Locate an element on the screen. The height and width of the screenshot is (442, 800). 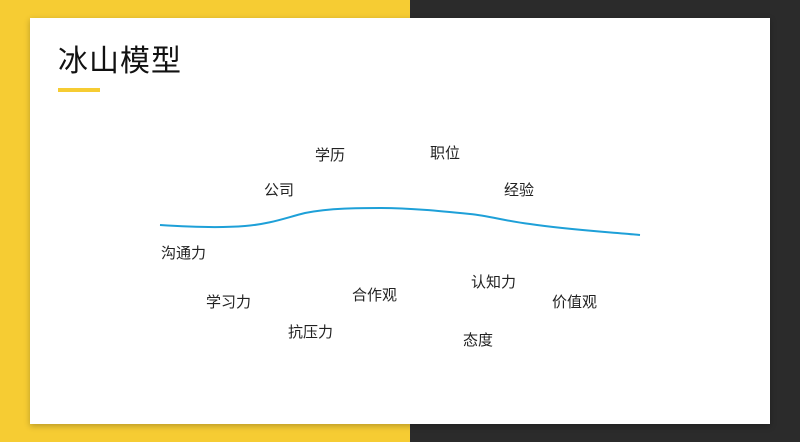
term-education: 学历 is located at coordinates (330, 155).